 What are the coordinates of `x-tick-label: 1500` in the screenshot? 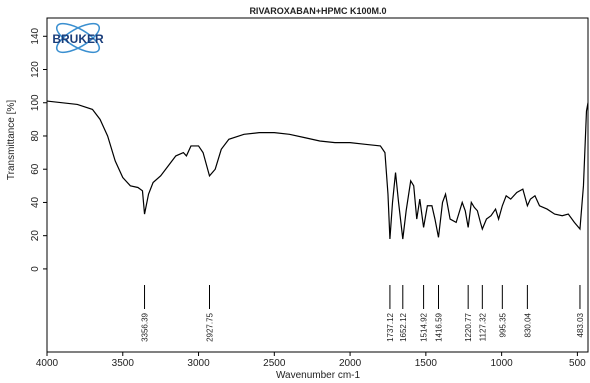 It's located at (426, 363).